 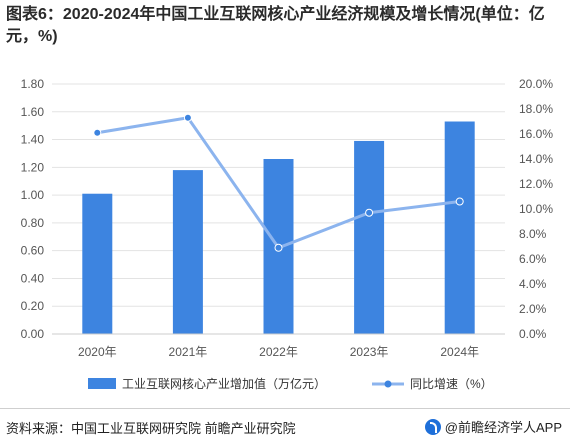 What do you see at coordinates (33, 112) in the screenshot?
I see `y-left-tick-label: 1.60` at bounding box center [33, 112].